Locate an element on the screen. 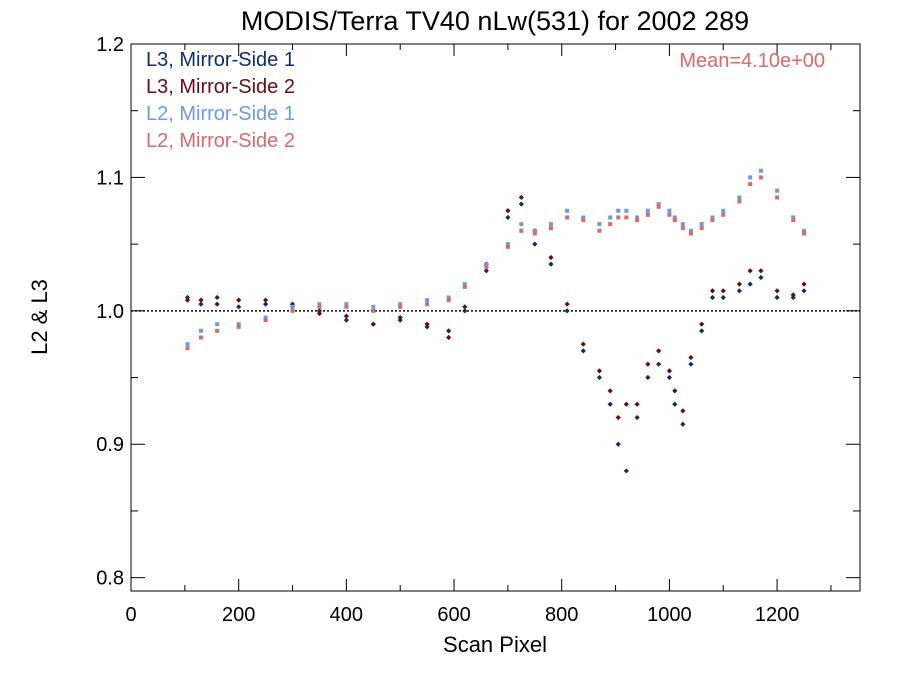 The height and width of the screenshot is (675, 900). legend-entry: L2, Mirror-Side 2 is located at coordinates (220, 141).